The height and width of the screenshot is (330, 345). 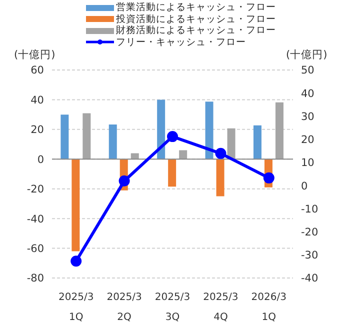 What do you see at coordinates (35, 278) in the screenshot?
I see `y-tick-label: -80` at bounding box center [35, 278].